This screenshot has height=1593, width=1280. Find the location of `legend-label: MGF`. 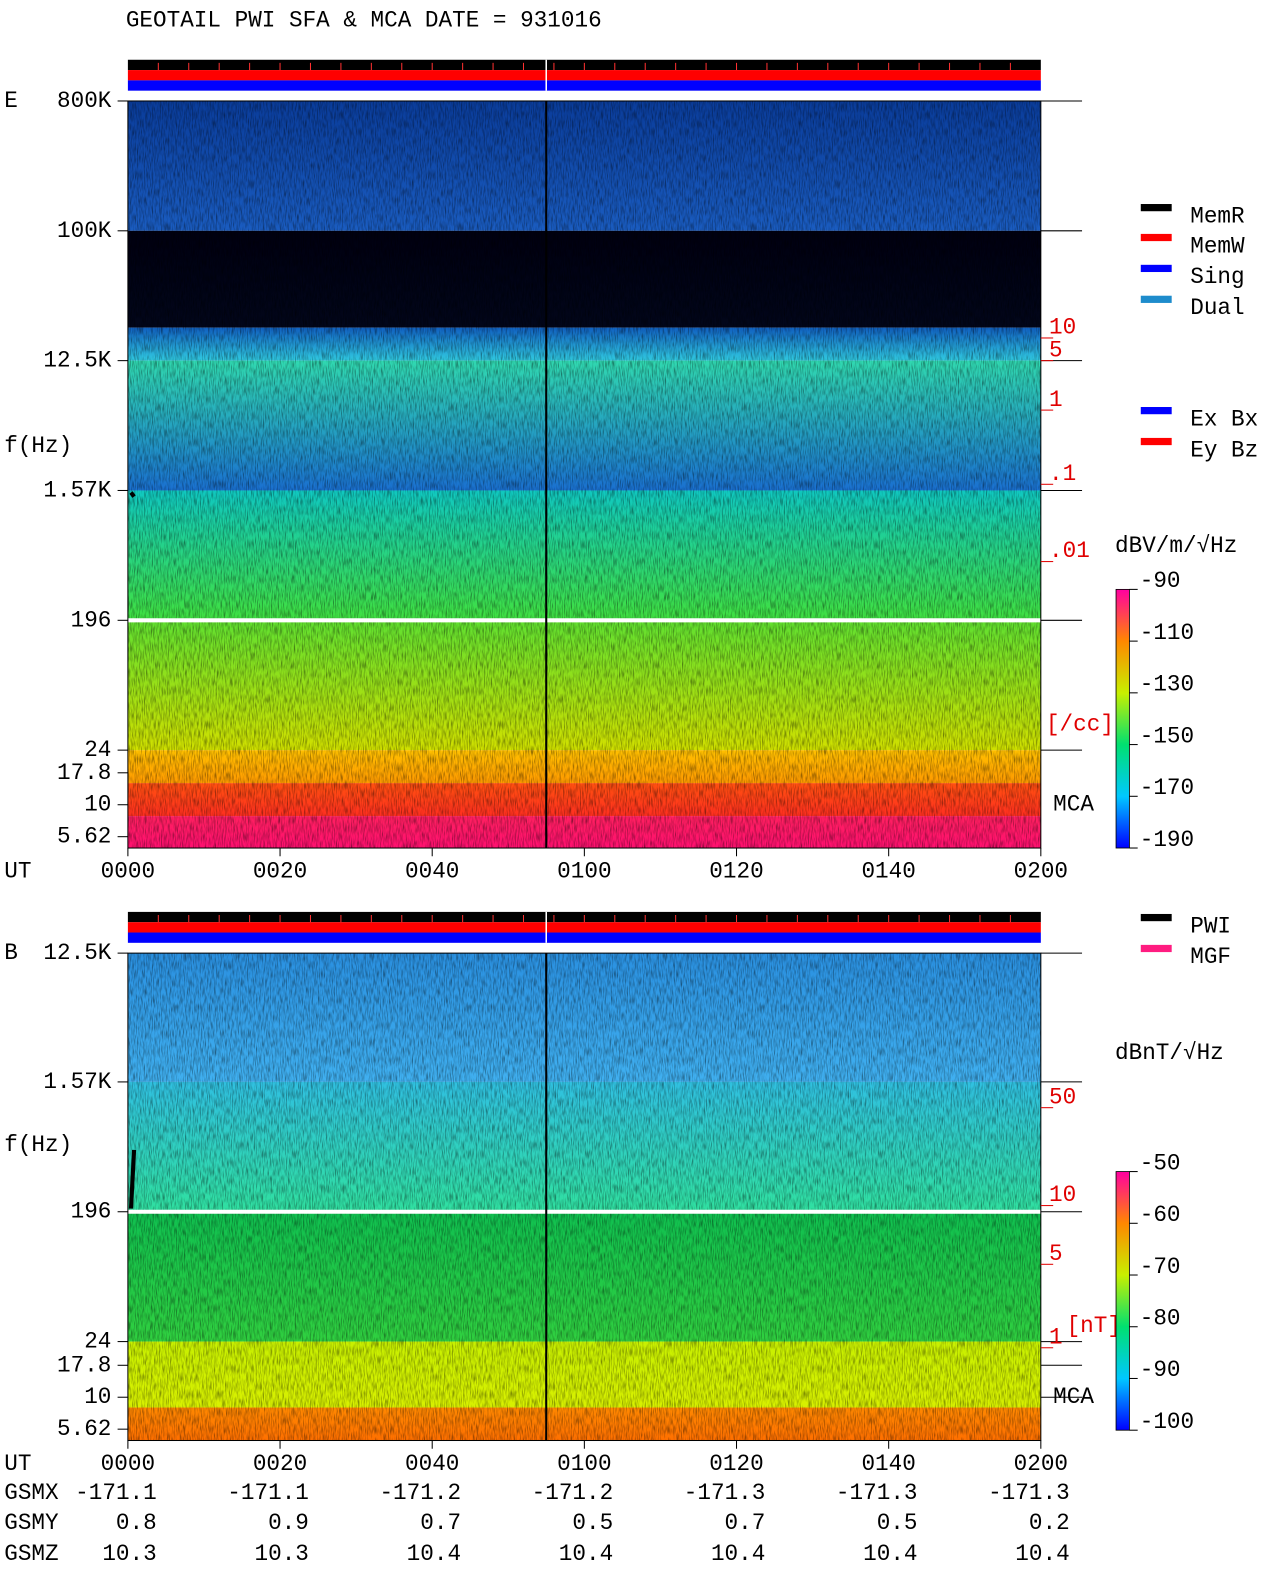

legend-label: MGF is located at coordinates (1210, 957).